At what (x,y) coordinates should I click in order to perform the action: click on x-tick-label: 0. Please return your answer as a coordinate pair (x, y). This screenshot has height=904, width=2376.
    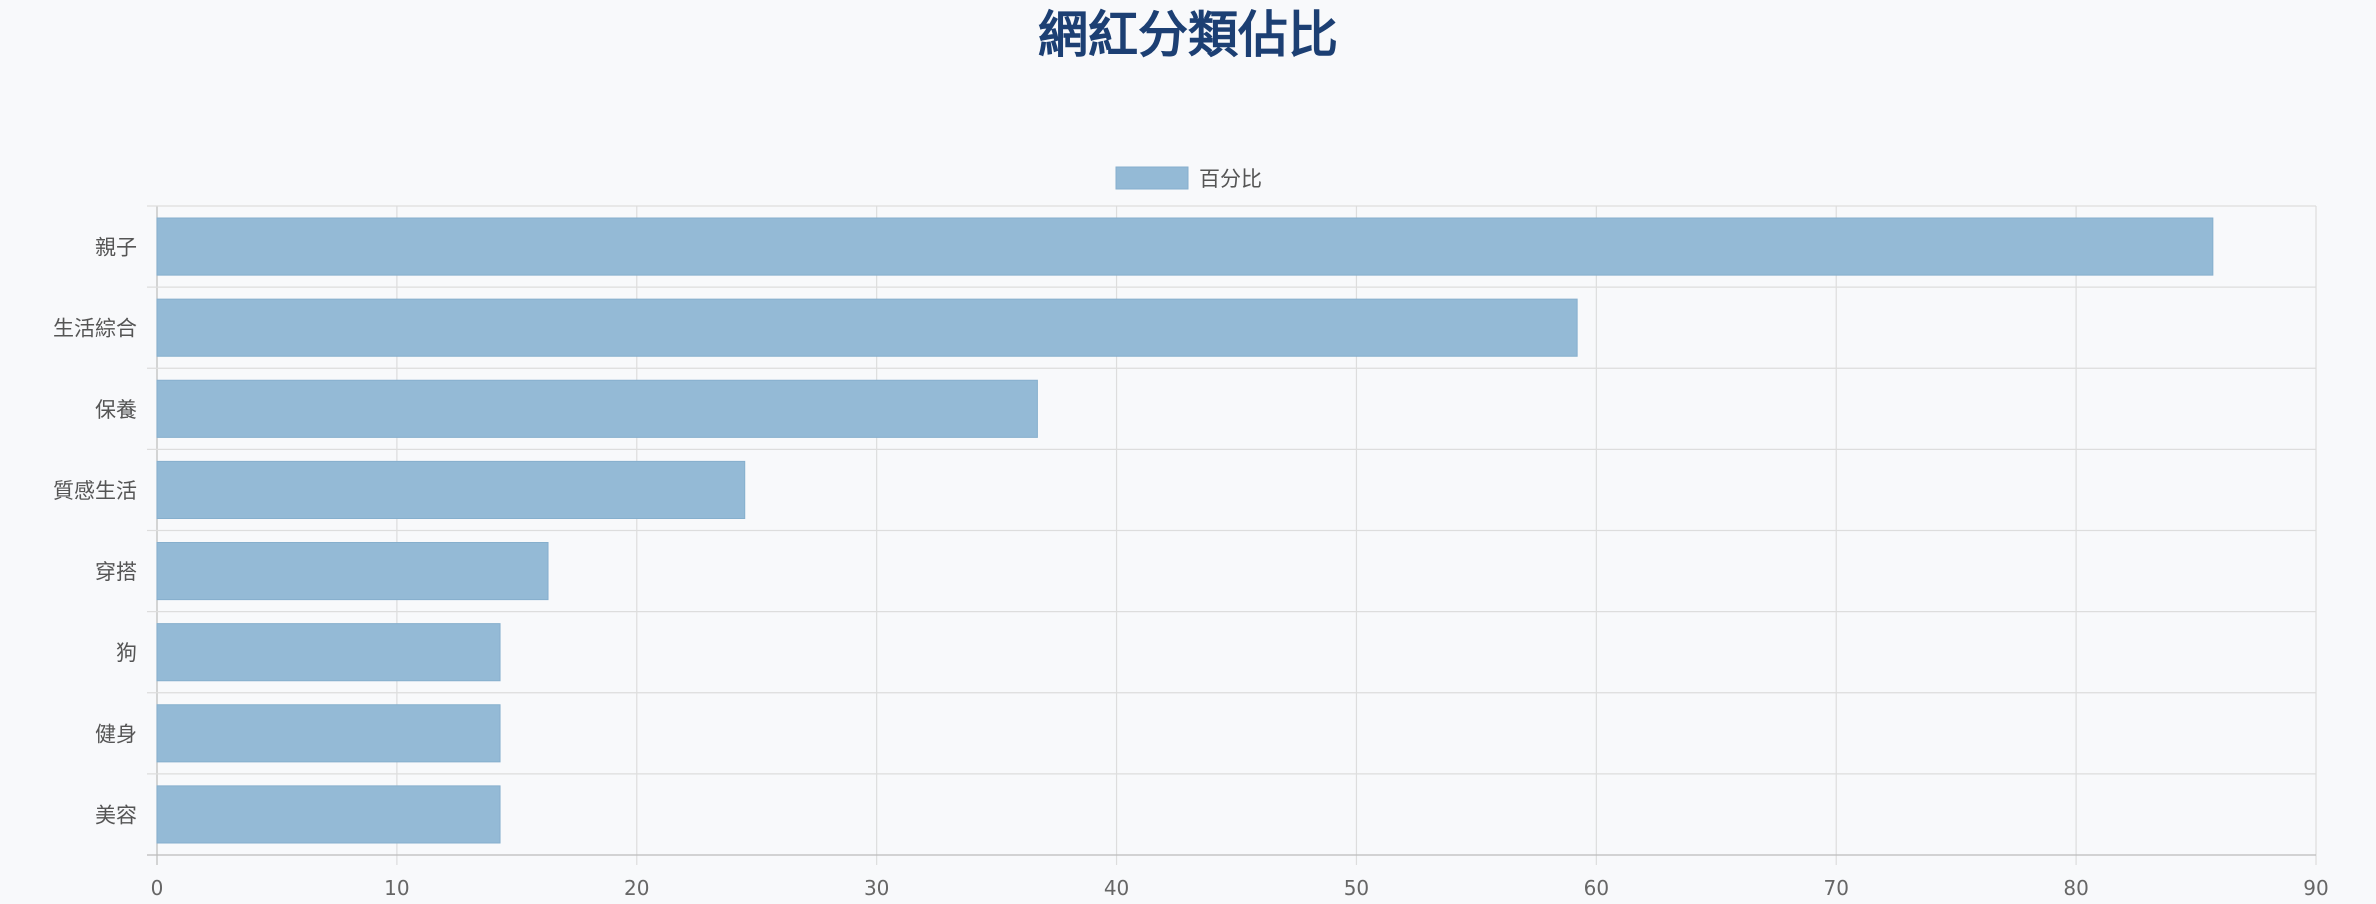
    Looking at the image, I should click on (157, 888).